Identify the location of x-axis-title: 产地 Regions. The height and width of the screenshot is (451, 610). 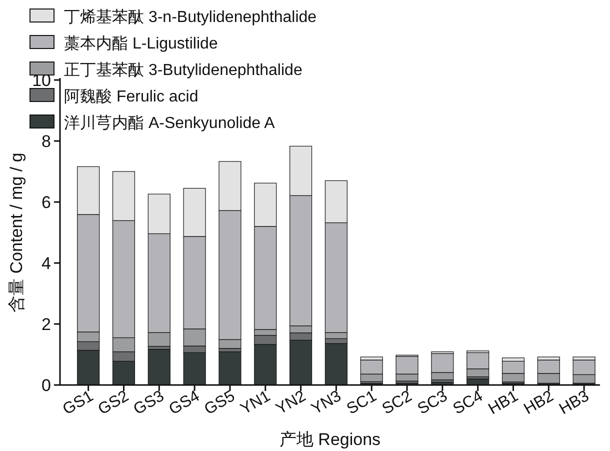
(330, 439).